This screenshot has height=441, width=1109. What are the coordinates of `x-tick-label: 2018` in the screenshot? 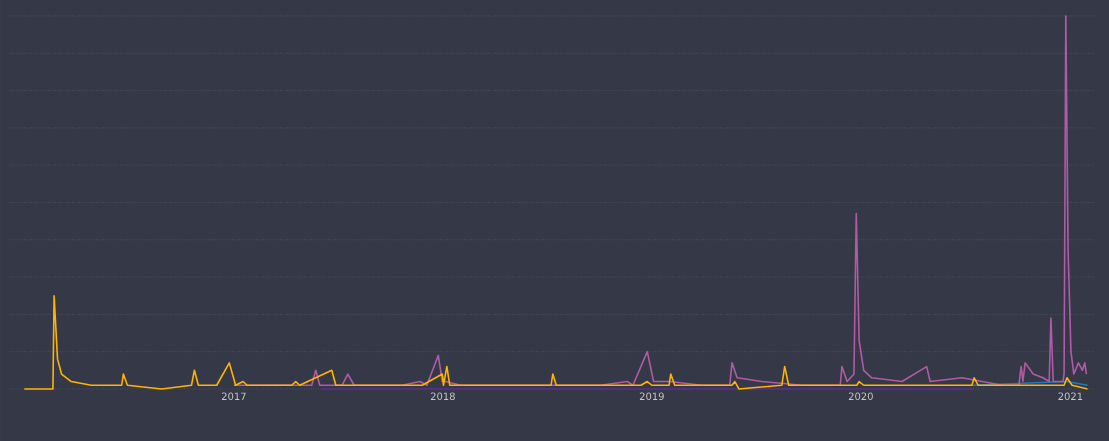 It's located at (442, 396).